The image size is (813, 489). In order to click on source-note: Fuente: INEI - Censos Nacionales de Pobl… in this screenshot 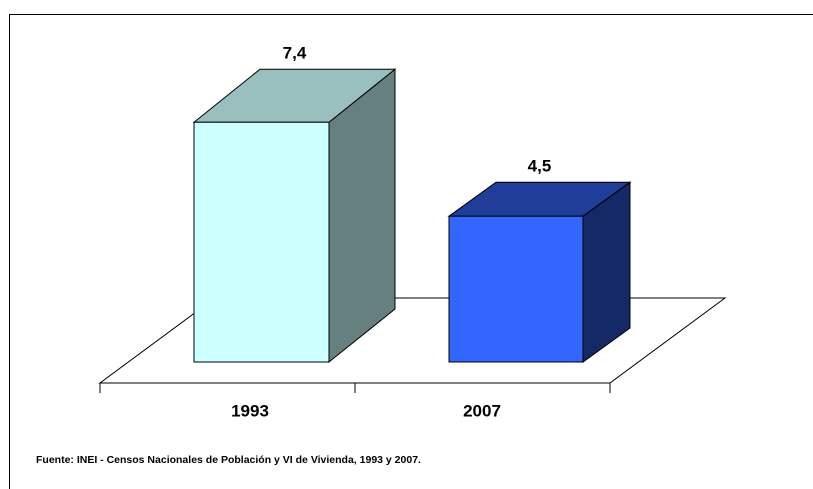, I will do `click(228, 460)`.